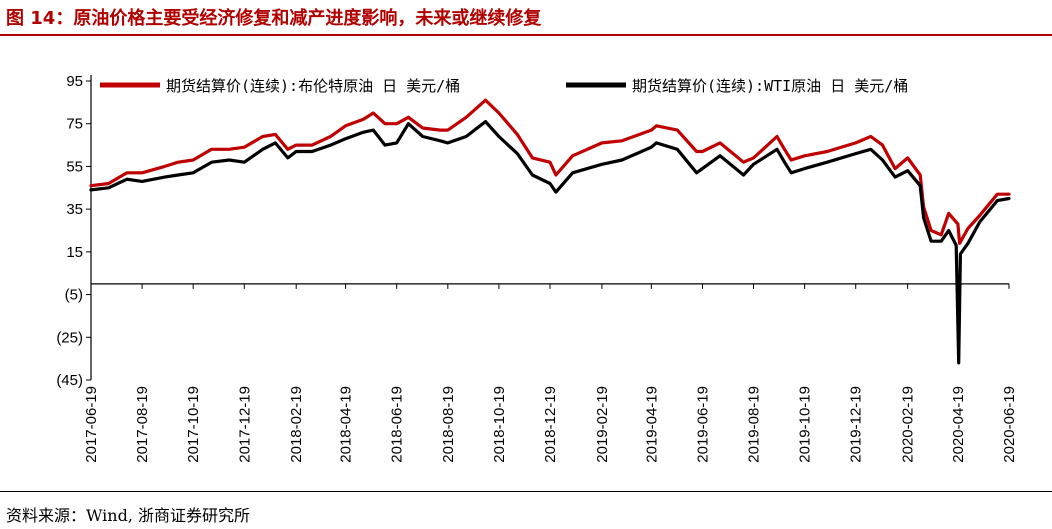  What do you see at coordinates (69, 337) in the screenshot?
I see `y-tick-label: (25)` at bounding box center [69, 337].